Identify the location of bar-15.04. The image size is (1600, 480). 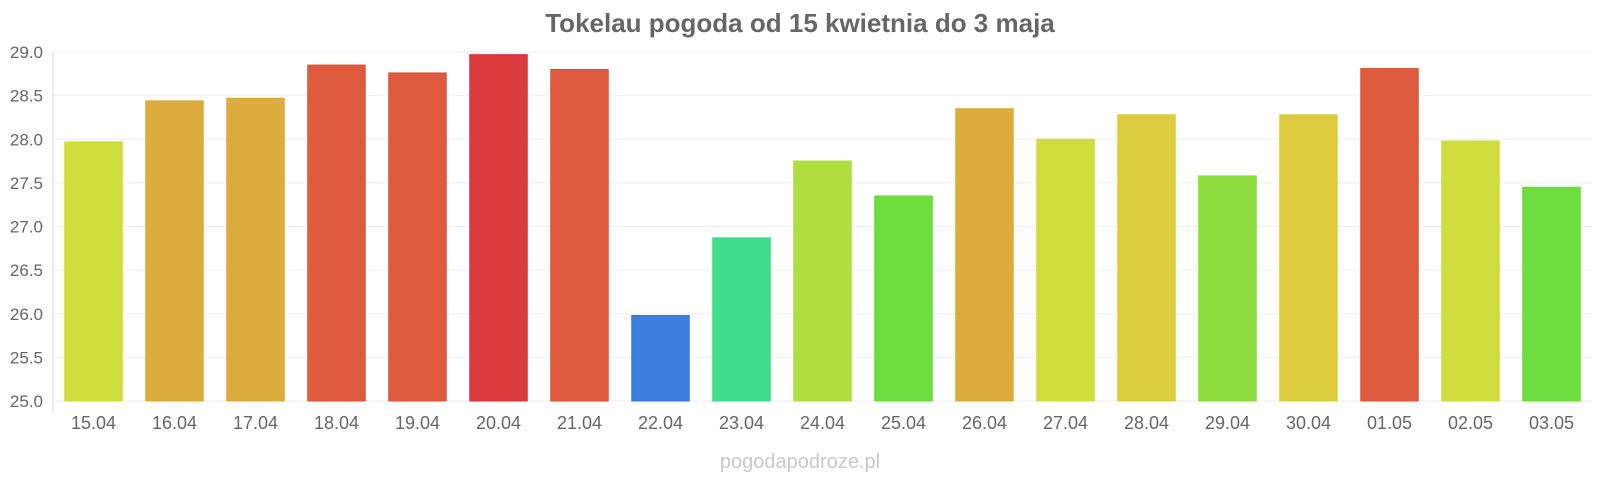
(93, 271).